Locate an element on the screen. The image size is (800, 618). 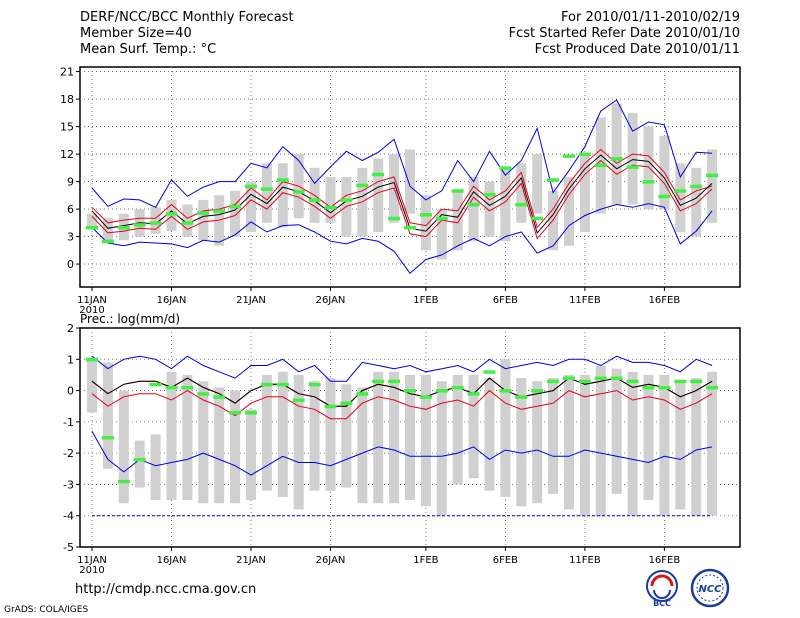
prec-line-mean is located at coordinates (402, 392).